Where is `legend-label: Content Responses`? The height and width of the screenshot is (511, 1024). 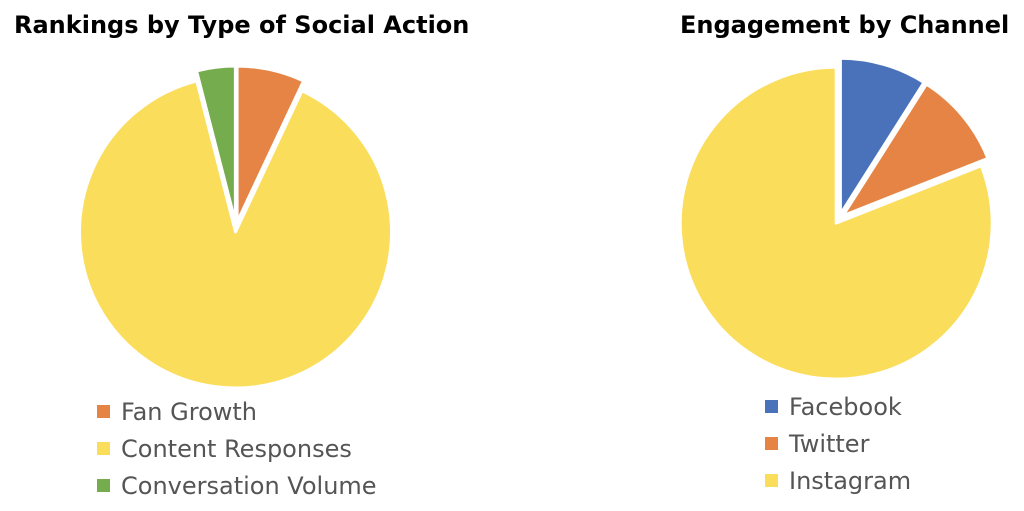 legend-label: Content Responses is located at coordinates (236, 448).